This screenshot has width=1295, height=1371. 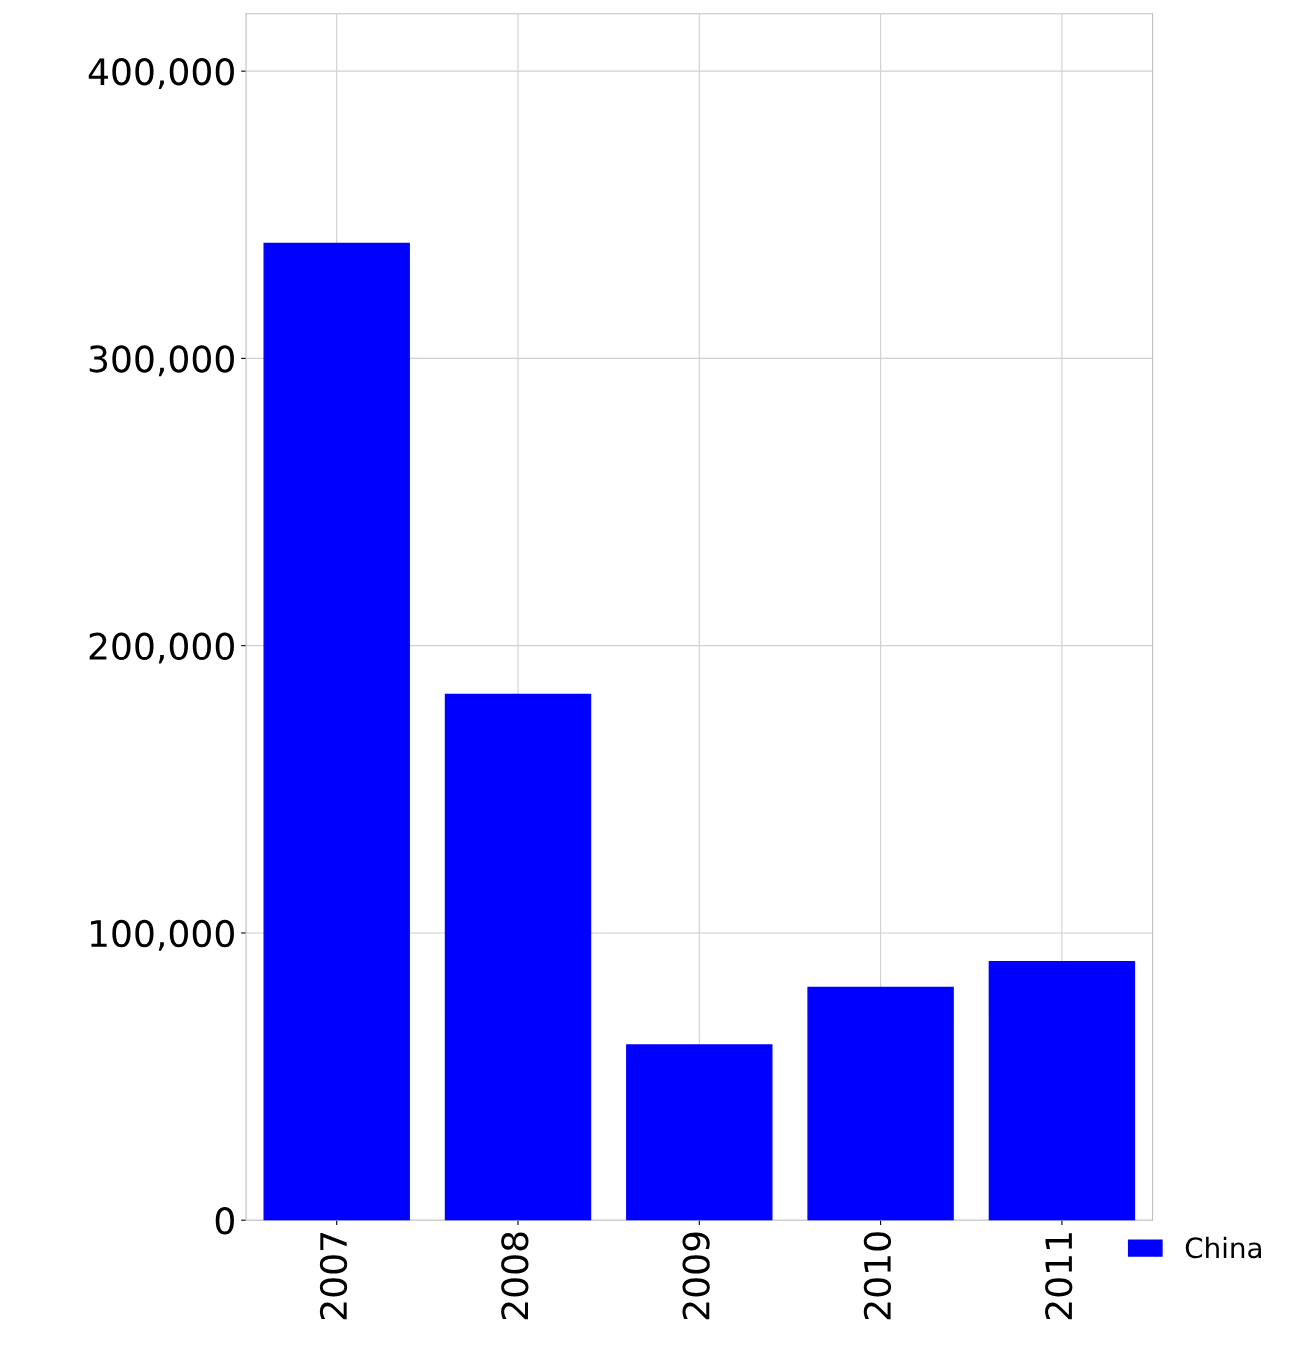 What do you see at coordinates (224, 1221) in the screenshot?
I see `y-tick-label: 0` at bounding box center [224, 1221].